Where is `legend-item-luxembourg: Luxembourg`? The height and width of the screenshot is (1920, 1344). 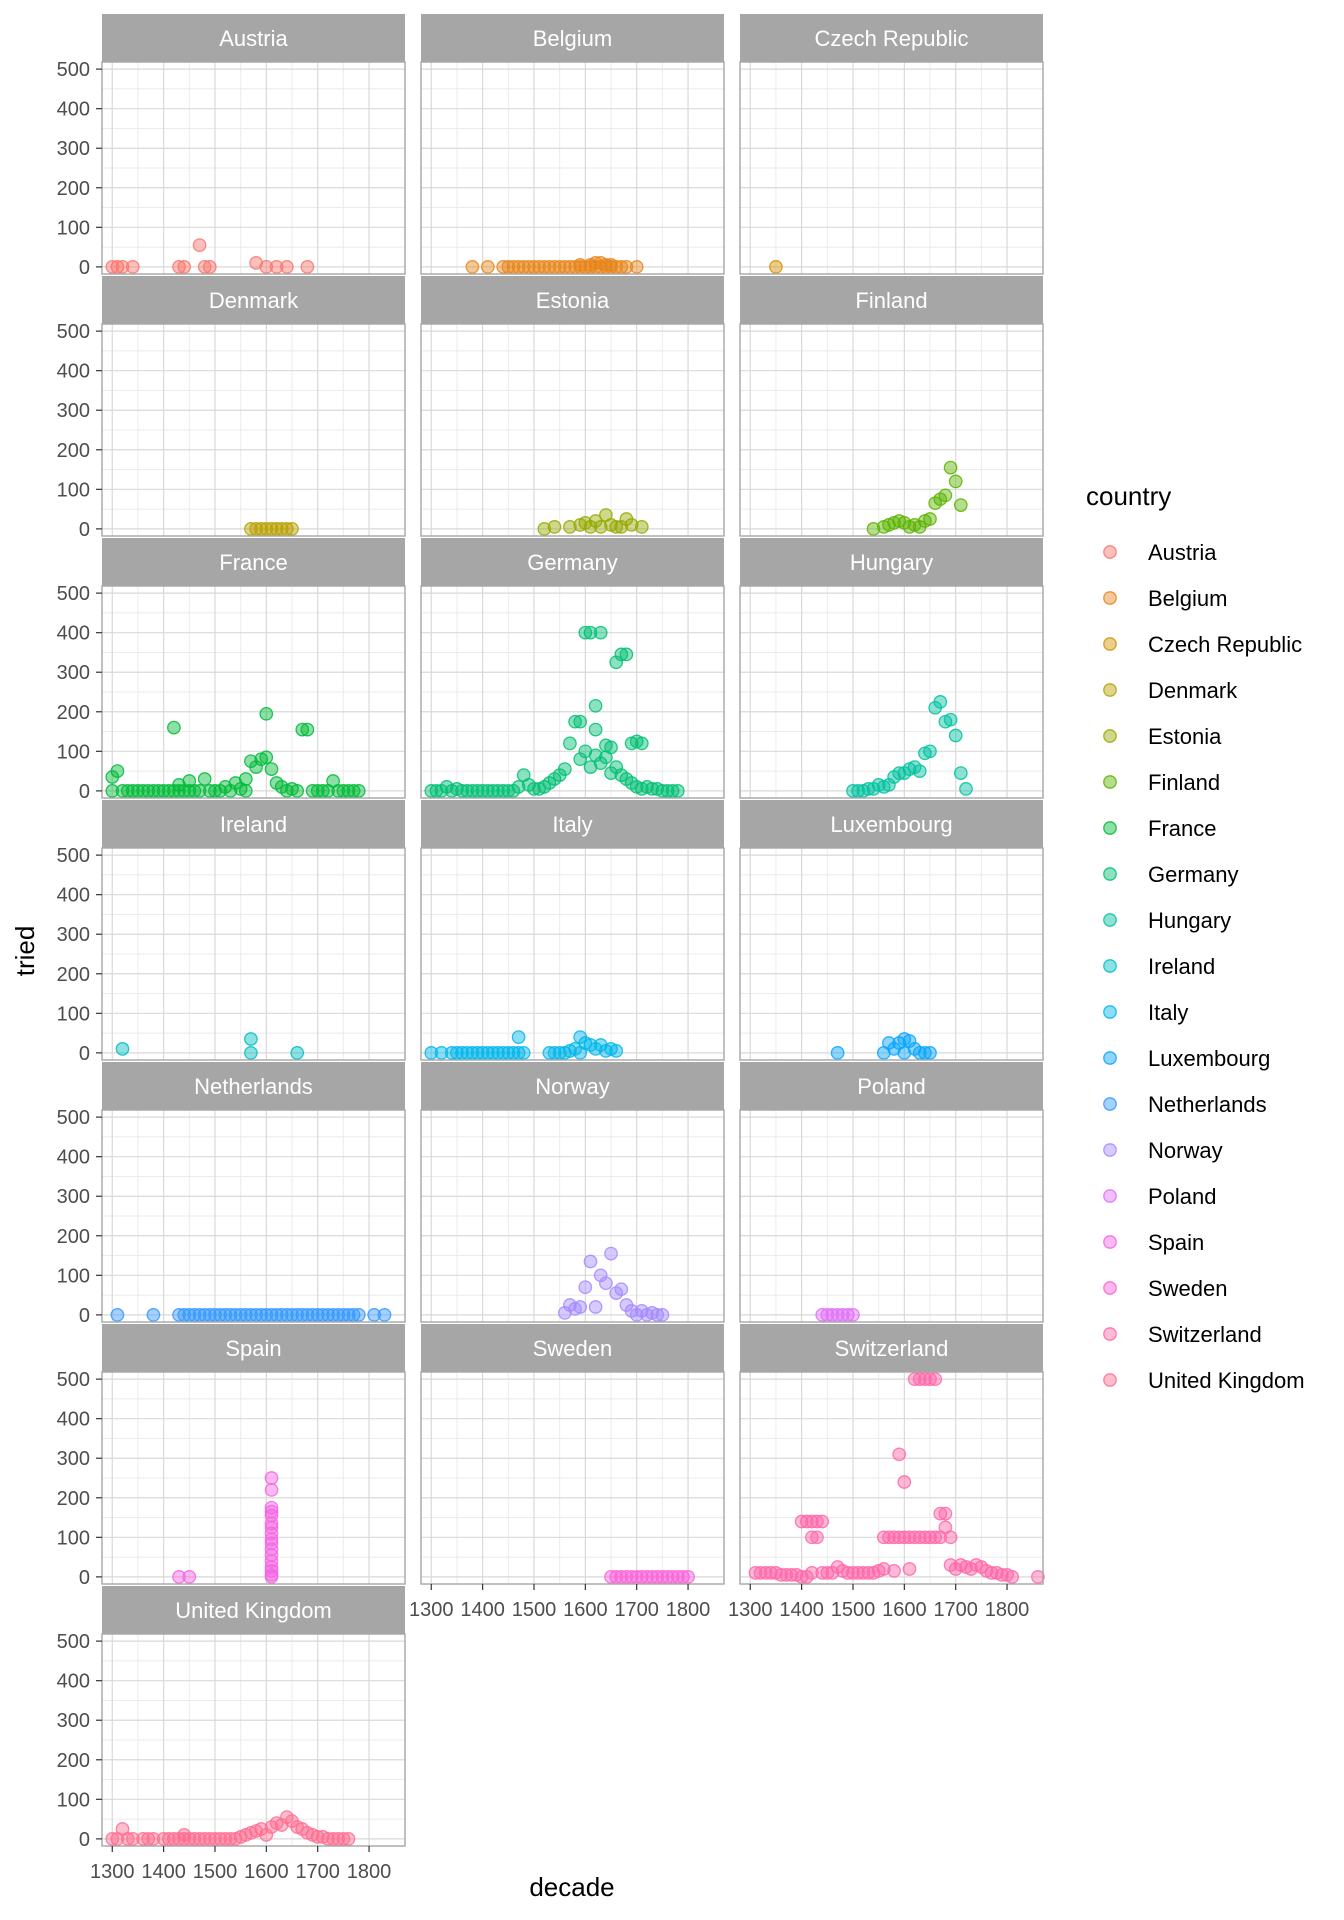 legend-item-luxembourg: Luxembourg is located at coordinates (1186, 1058).